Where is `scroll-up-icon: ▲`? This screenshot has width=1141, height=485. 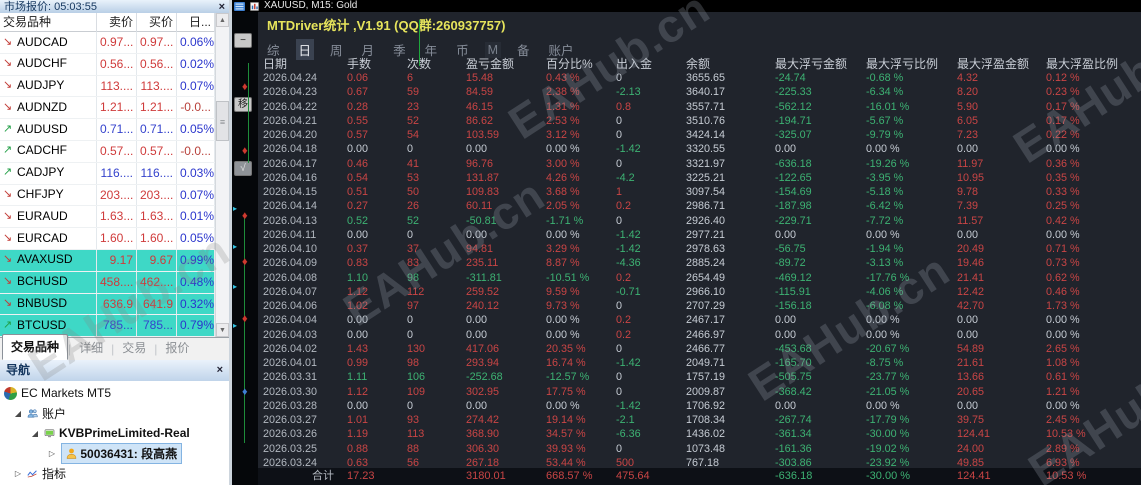 scroll-up-icon: ▲ is located at coordinates (222, 20).